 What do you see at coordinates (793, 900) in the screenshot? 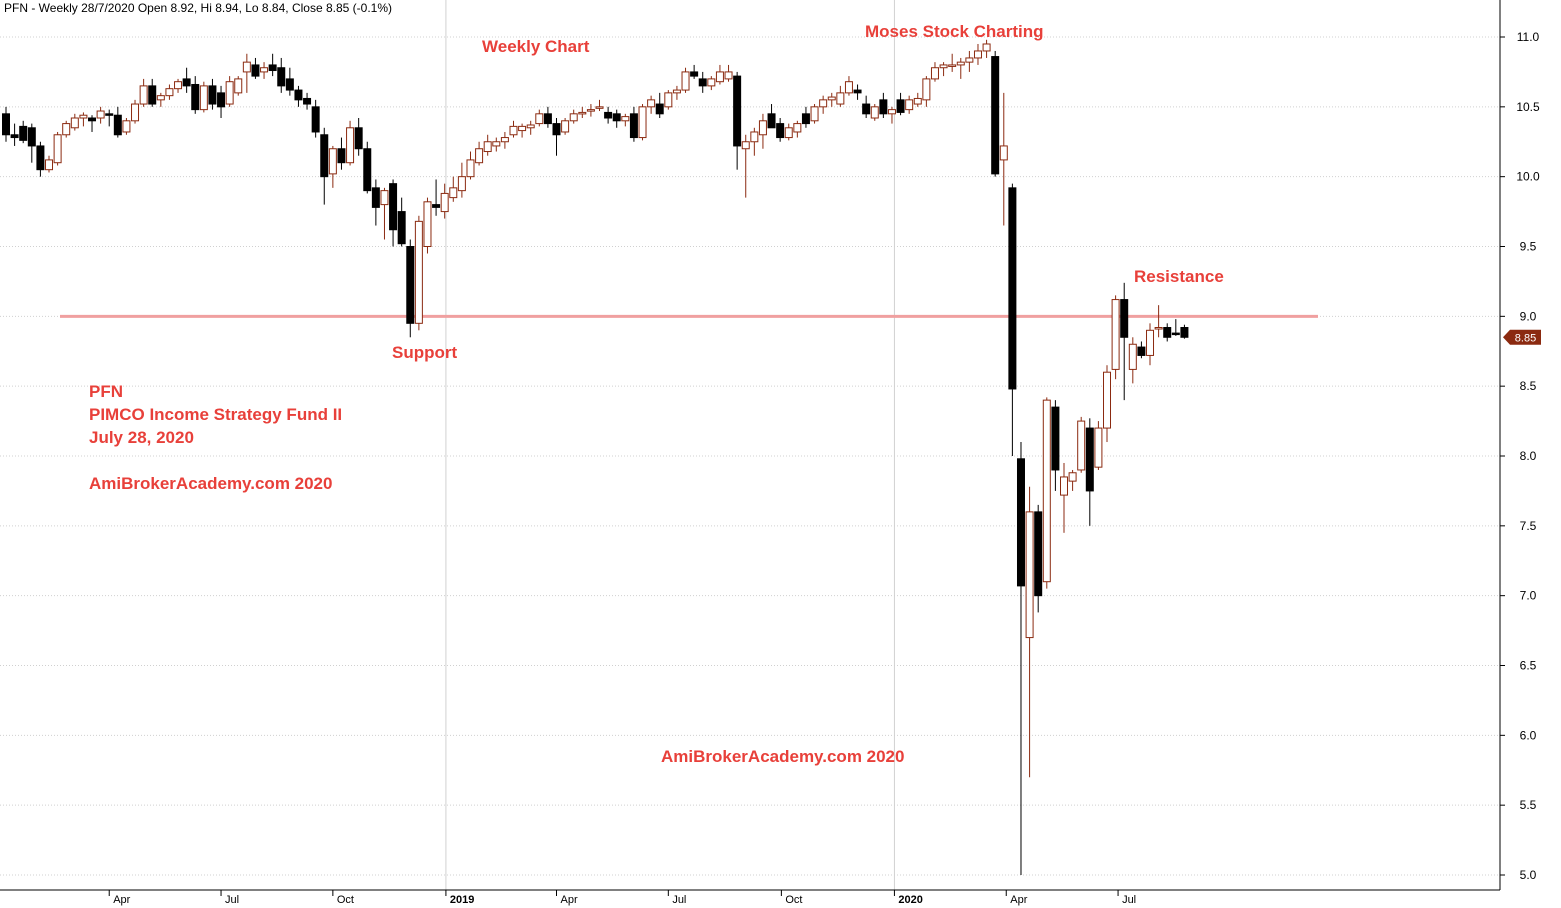
I see `x-tick-label: Oct` at bounding box center [793, 900].